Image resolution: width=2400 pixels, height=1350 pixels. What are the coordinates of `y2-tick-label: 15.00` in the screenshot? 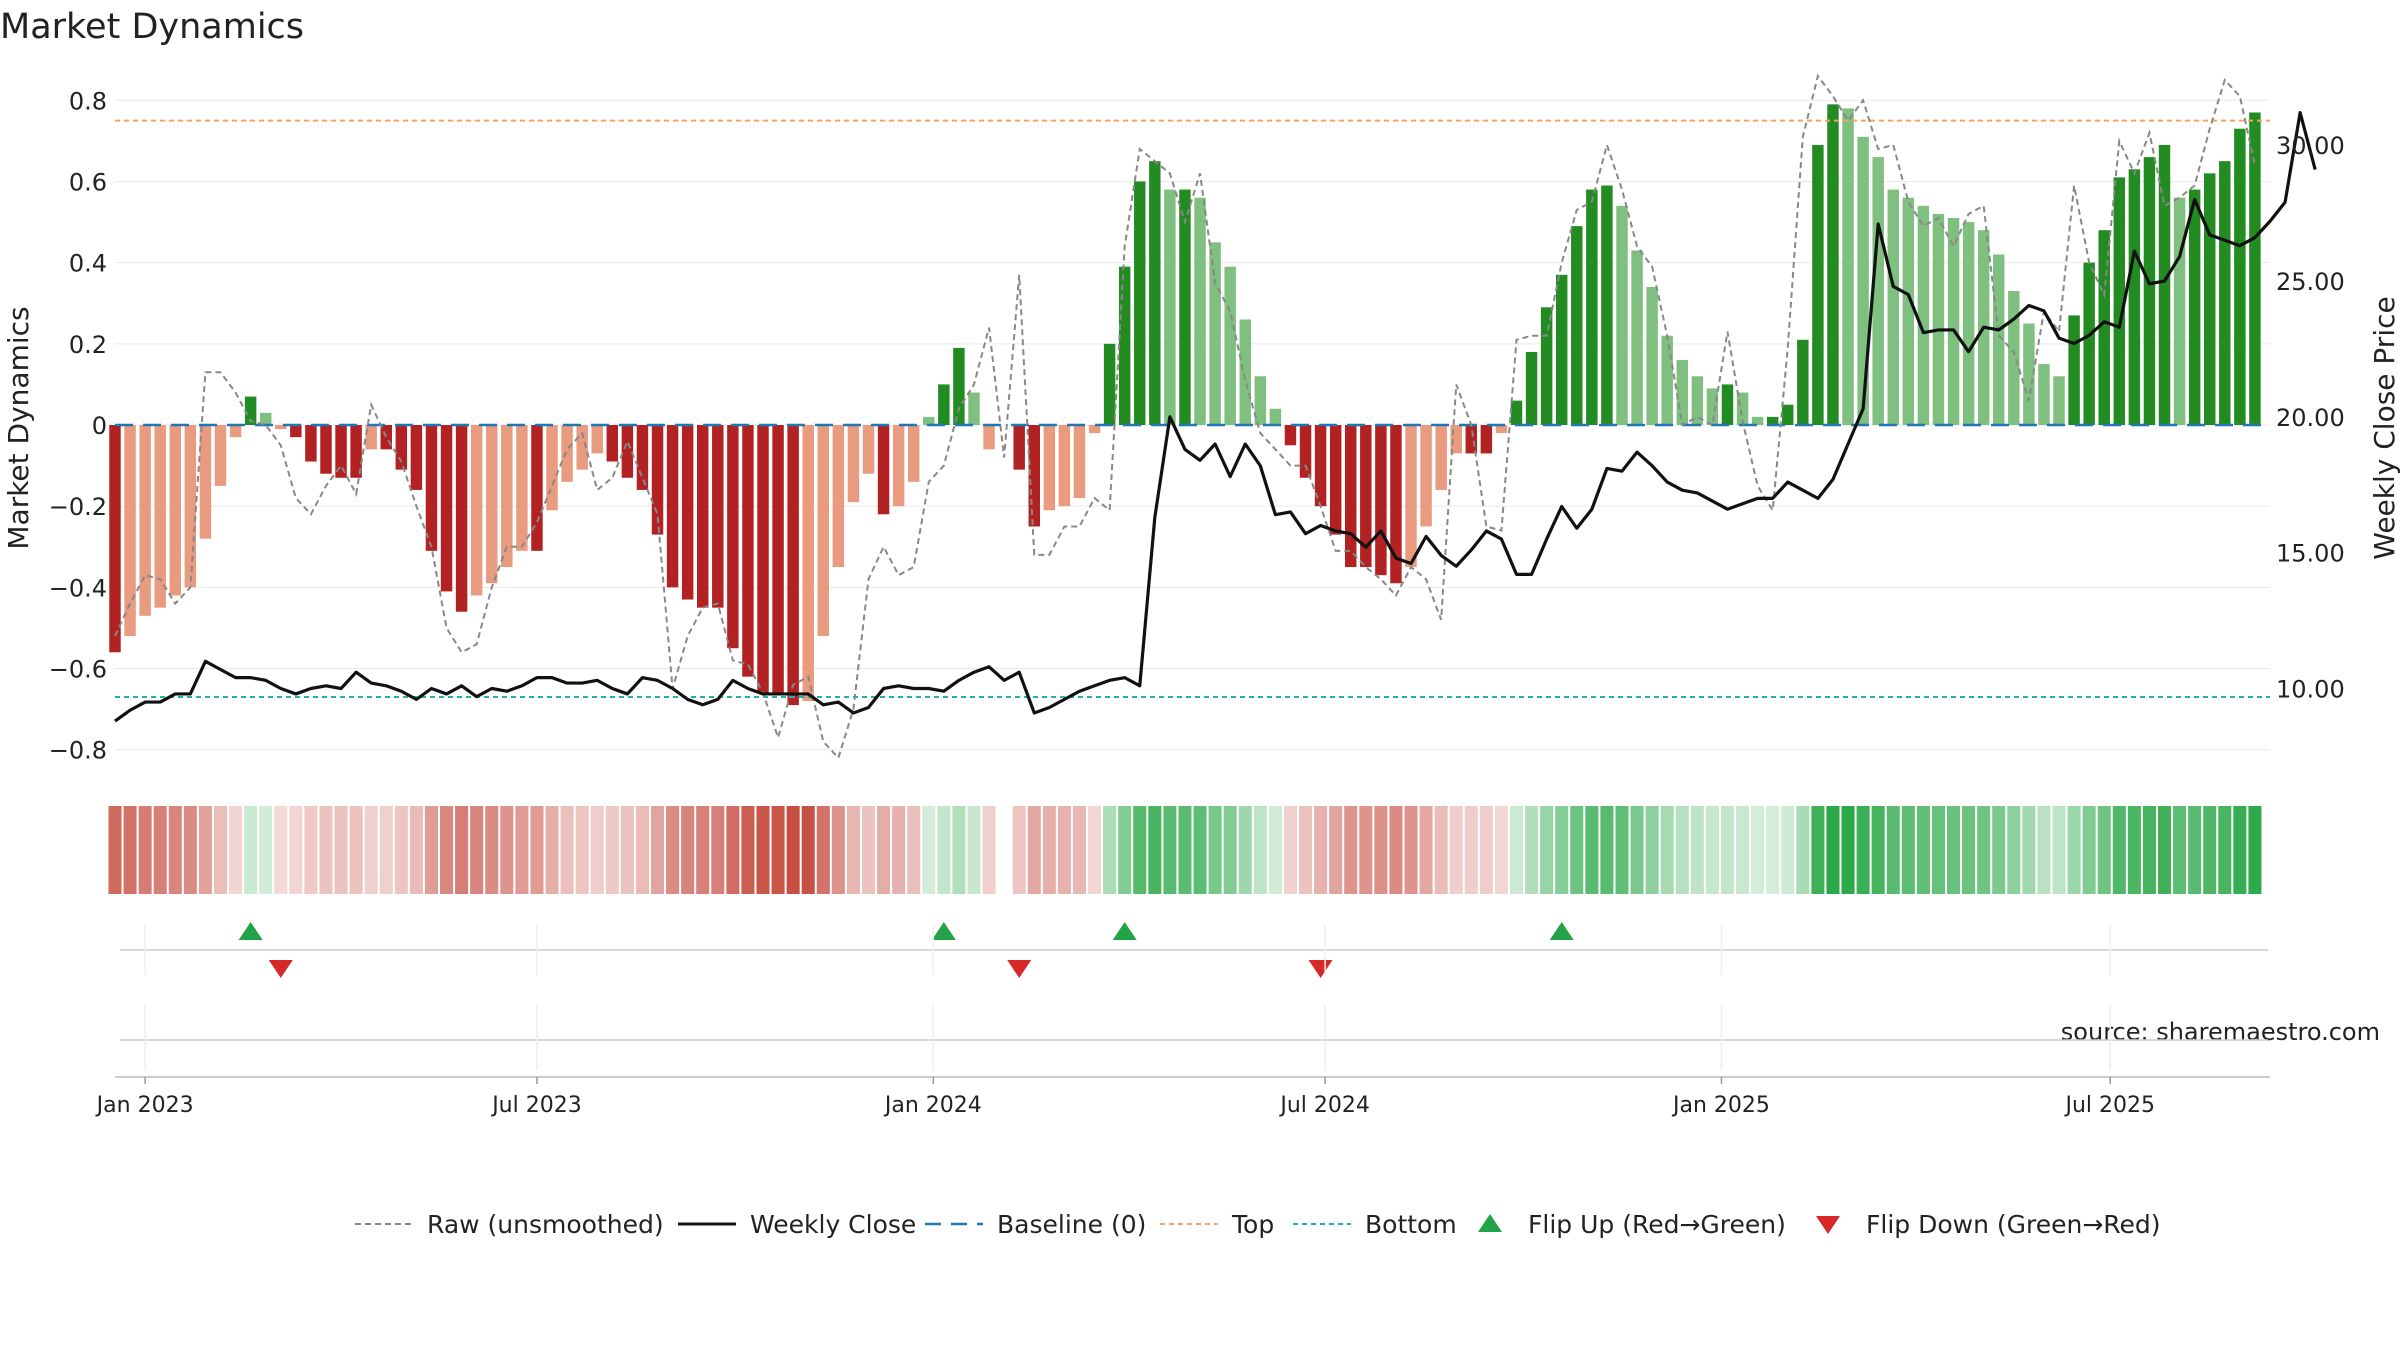 It's located at (2310, 554).